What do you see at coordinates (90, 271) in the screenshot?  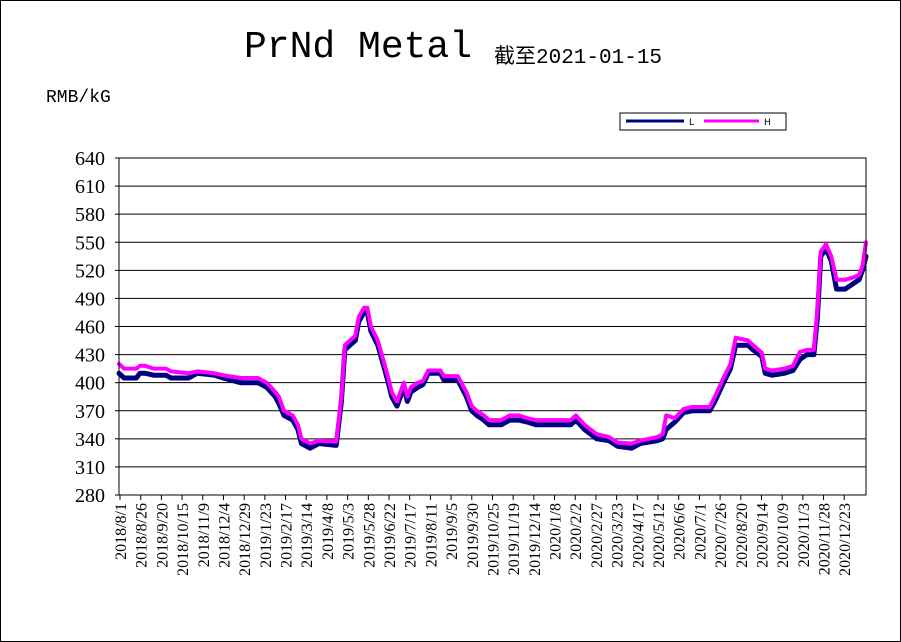 I see `y-tick-label: 520` at bounding box center [90, 271].